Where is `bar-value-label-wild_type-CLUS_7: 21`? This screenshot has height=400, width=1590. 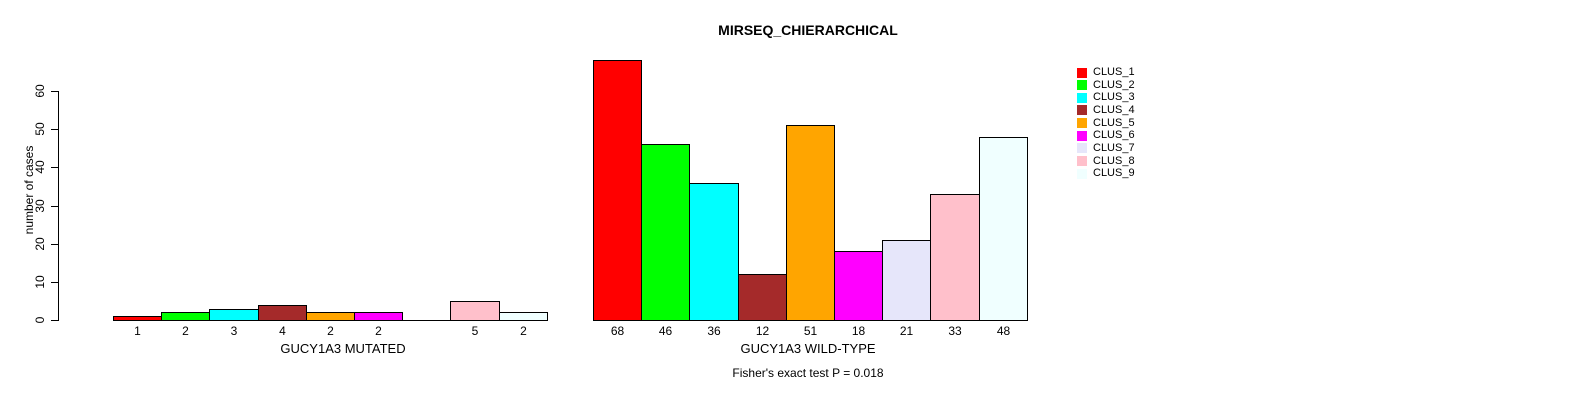
bar-value-label-wild_type-CLUS_7: 21 is located at coordinates (906, 331).